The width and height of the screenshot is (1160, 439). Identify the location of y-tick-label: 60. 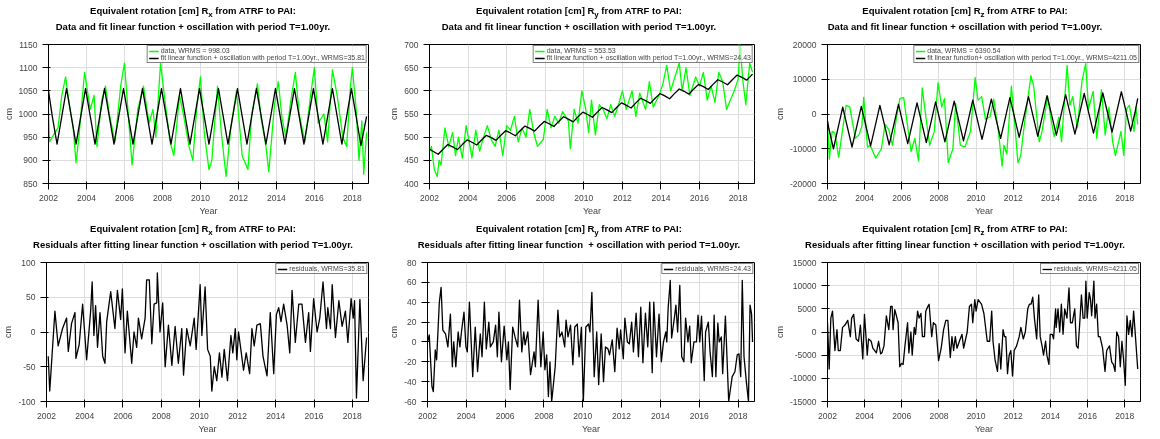
(412, 282).